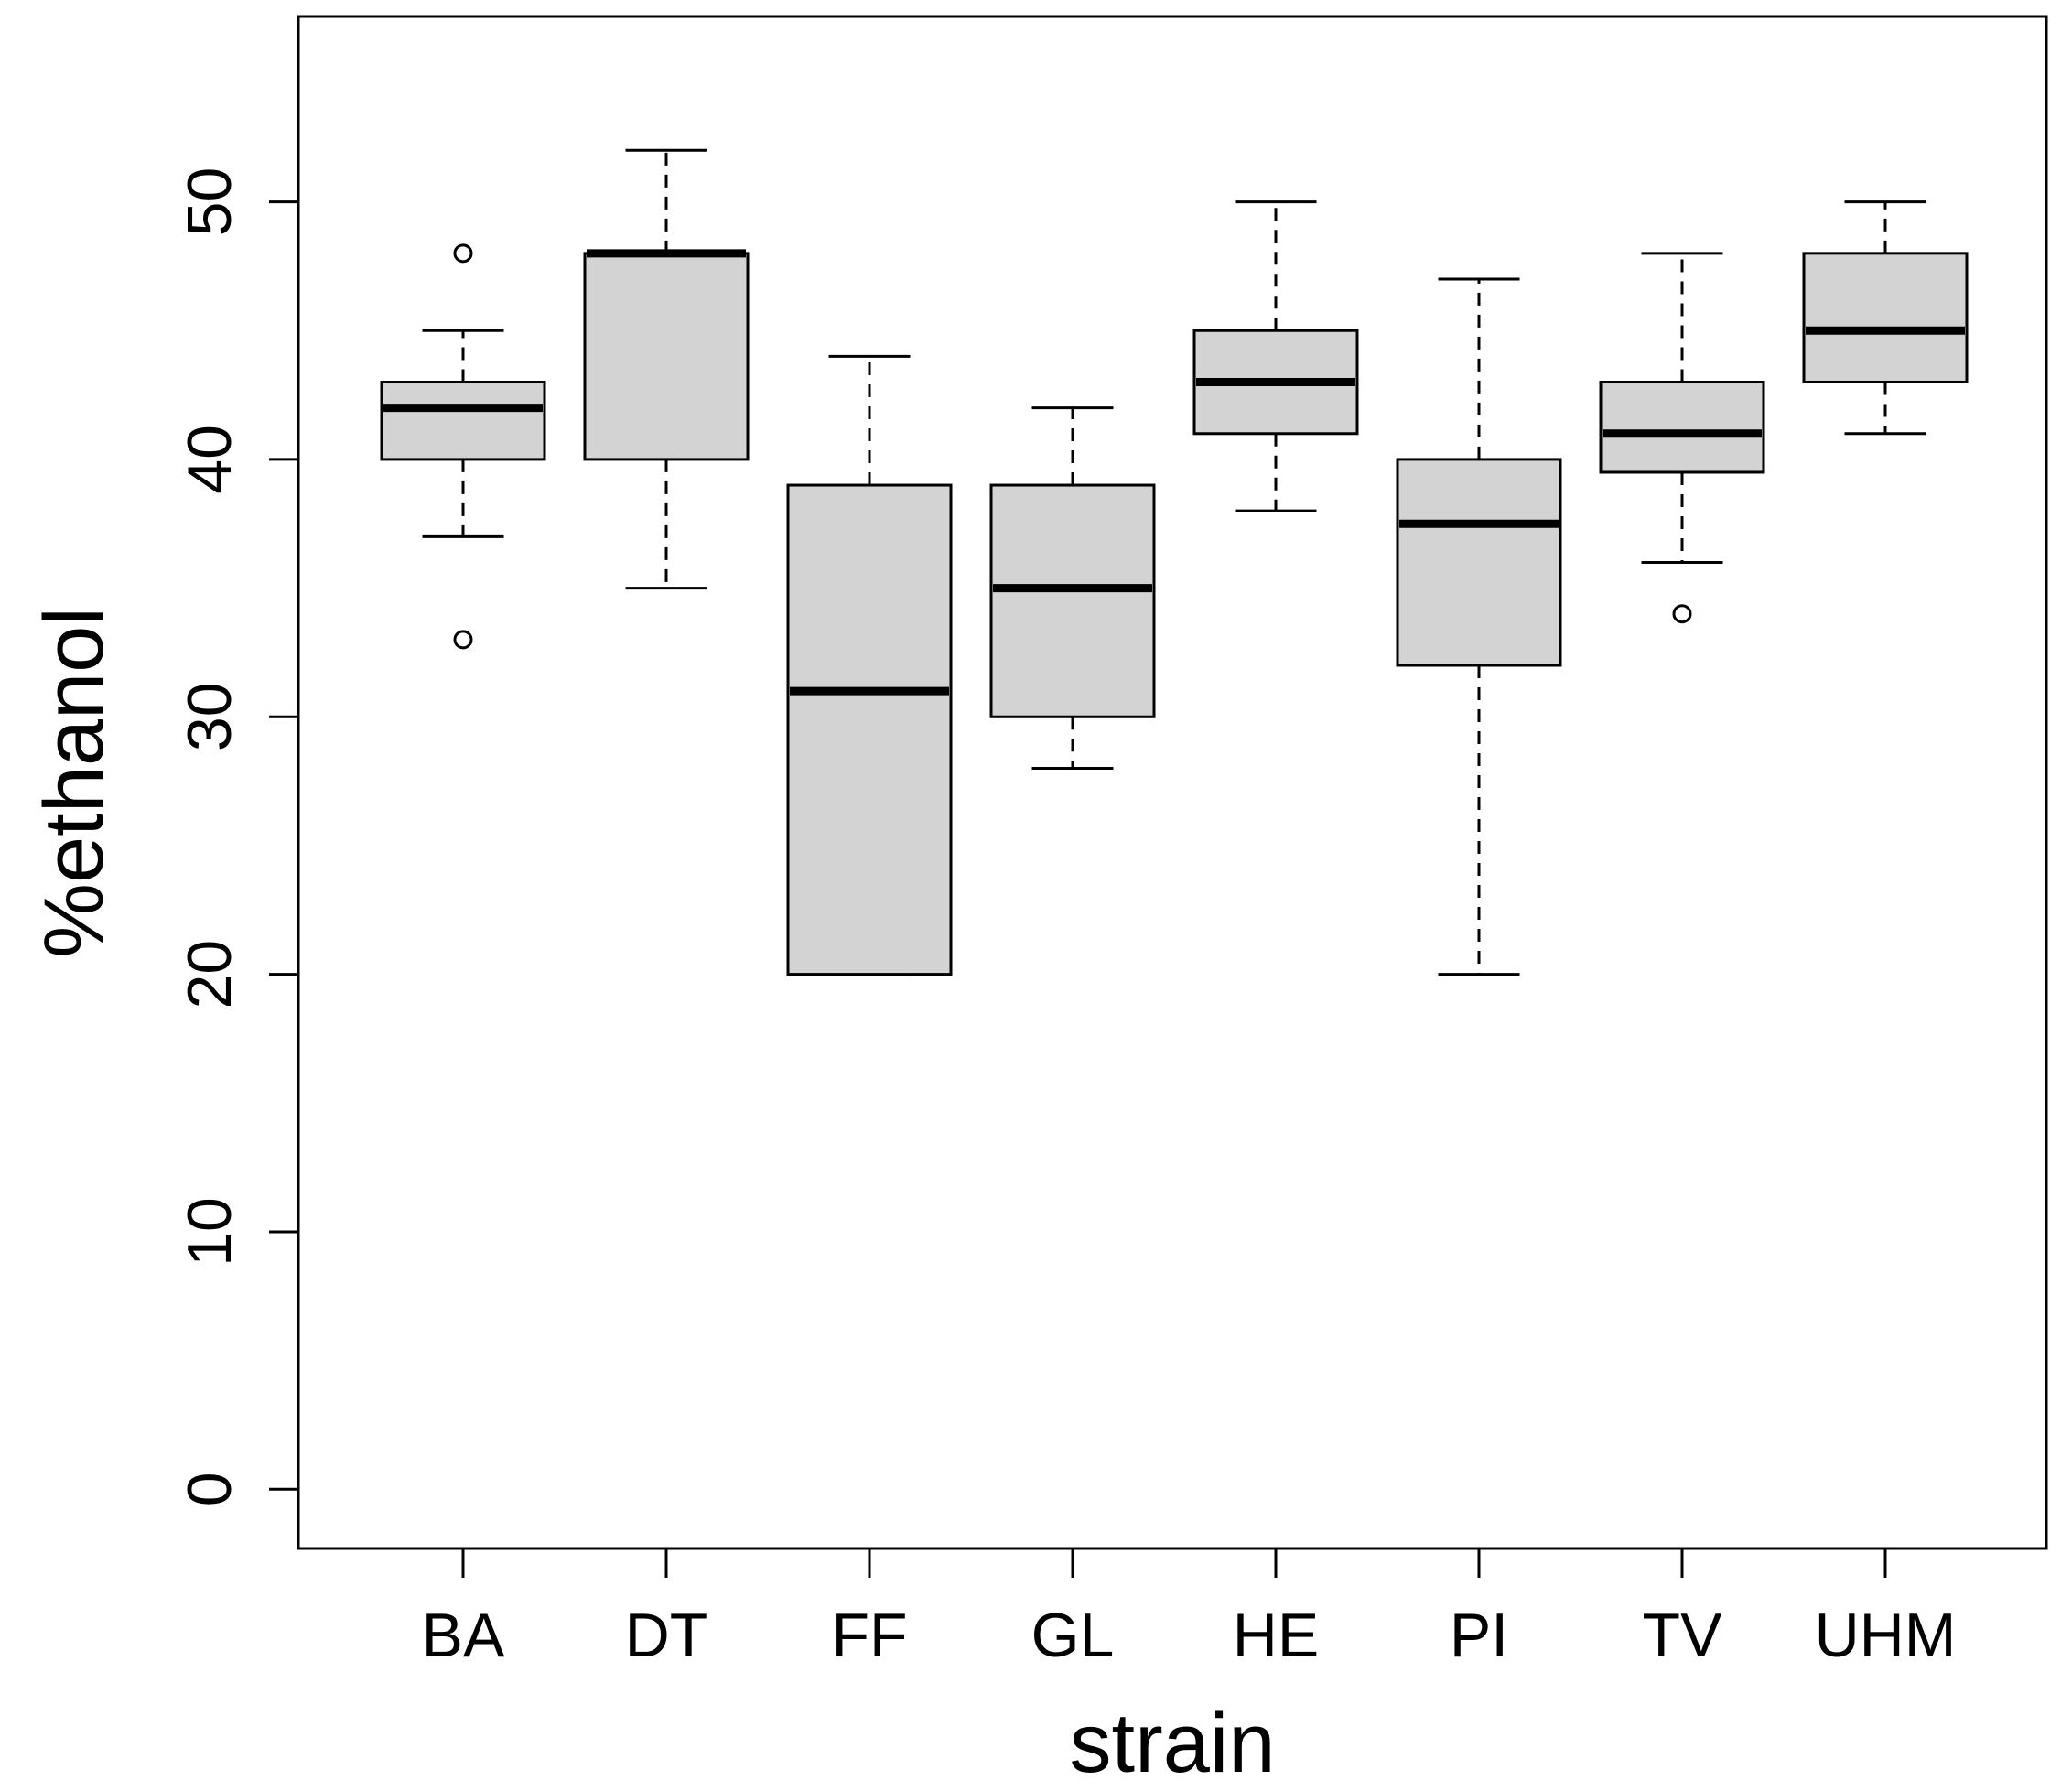 Image resolution: width=2072 pixels, height=1791 pixels. What do you see at coordinates (209, 1232) in the screenshot?
I see `y-tick-label: 10` at bounding box center [209, 1232].